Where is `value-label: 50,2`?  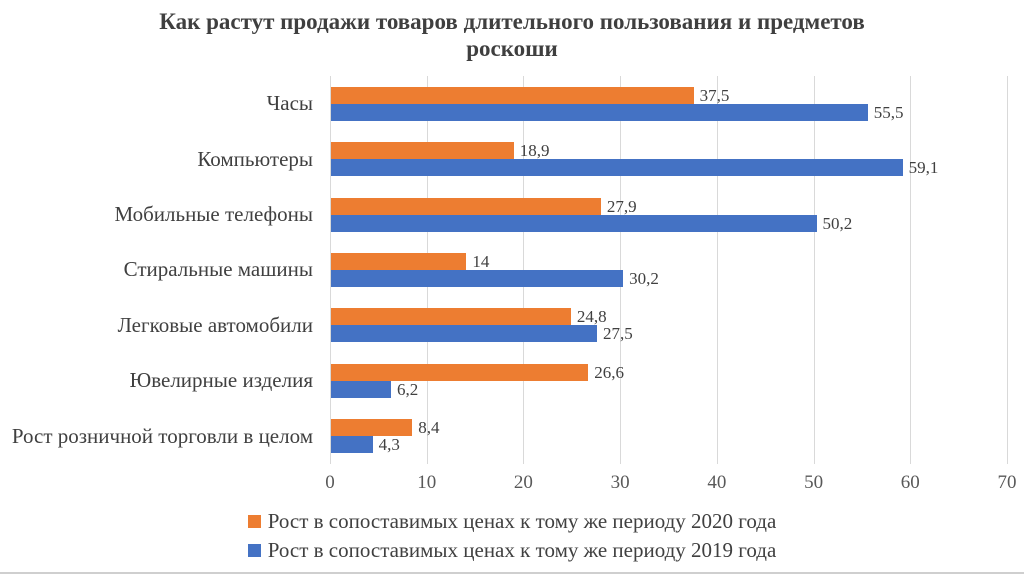 value-label: 50,2 is located at coordinates (837, 223).